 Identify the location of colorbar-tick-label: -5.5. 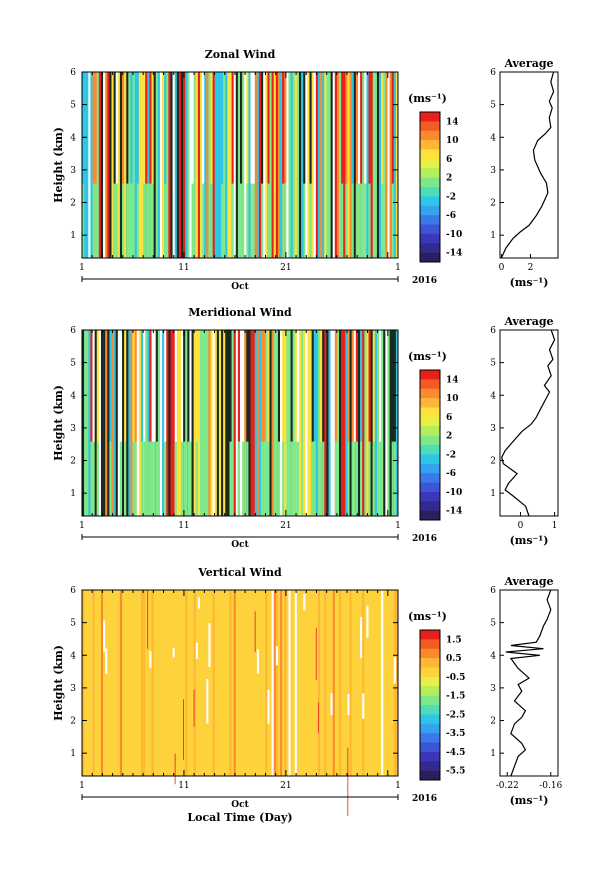
(455, 772).